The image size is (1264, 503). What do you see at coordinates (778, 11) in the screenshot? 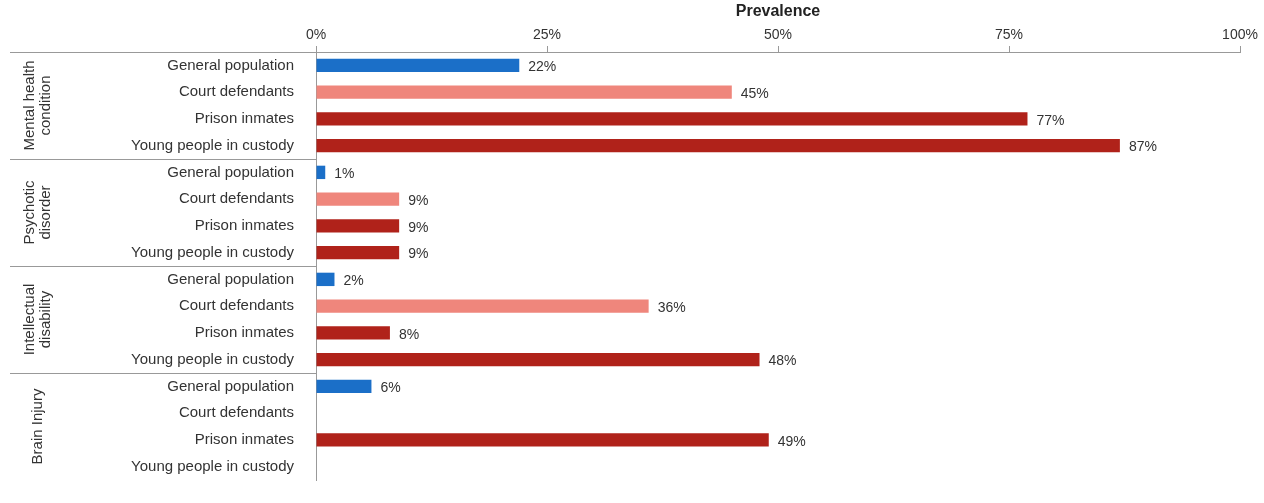
I see `x-axis-title: Prevalence` at bounding box center [778, 11].